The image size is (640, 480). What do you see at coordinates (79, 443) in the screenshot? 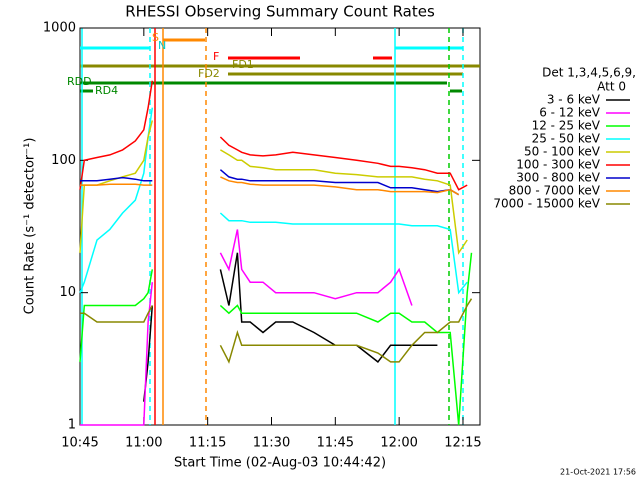
I see `x-tick-label: 10:45` at bounding box center [79, 443].